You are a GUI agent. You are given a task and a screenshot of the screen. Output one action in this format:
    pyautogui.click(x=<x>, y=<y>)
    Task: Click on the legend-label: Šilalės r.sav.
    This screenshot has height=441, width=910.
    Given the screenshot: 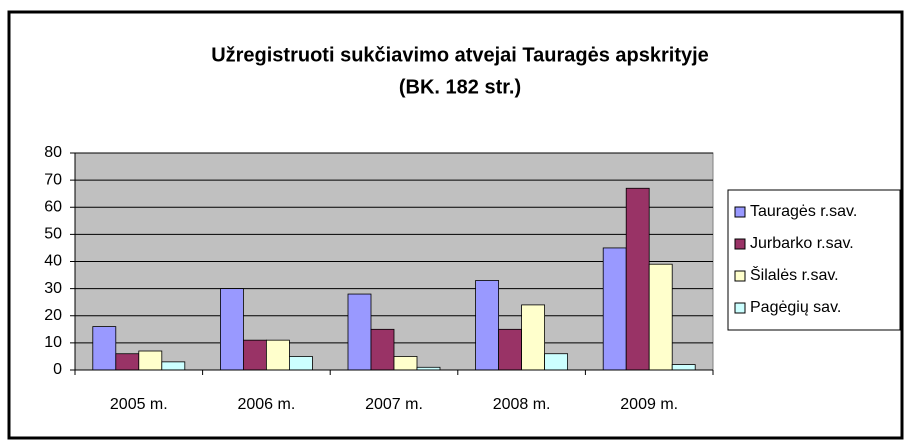 What is the action you would take?
    pyautogui.click(x=794, y=274)
    